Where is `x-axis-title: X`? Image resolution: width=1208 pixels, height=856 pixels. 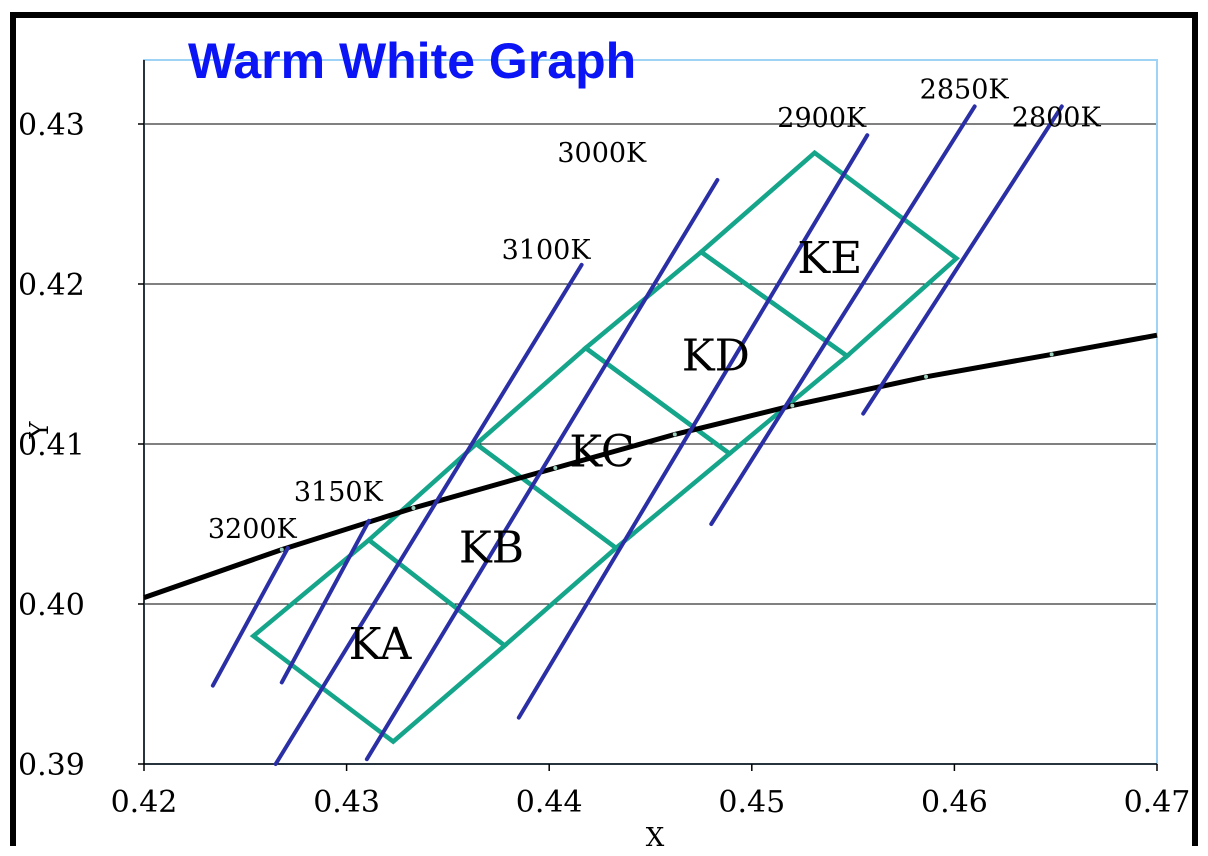
x-axis-title: X is located at coordinates (655, 838).